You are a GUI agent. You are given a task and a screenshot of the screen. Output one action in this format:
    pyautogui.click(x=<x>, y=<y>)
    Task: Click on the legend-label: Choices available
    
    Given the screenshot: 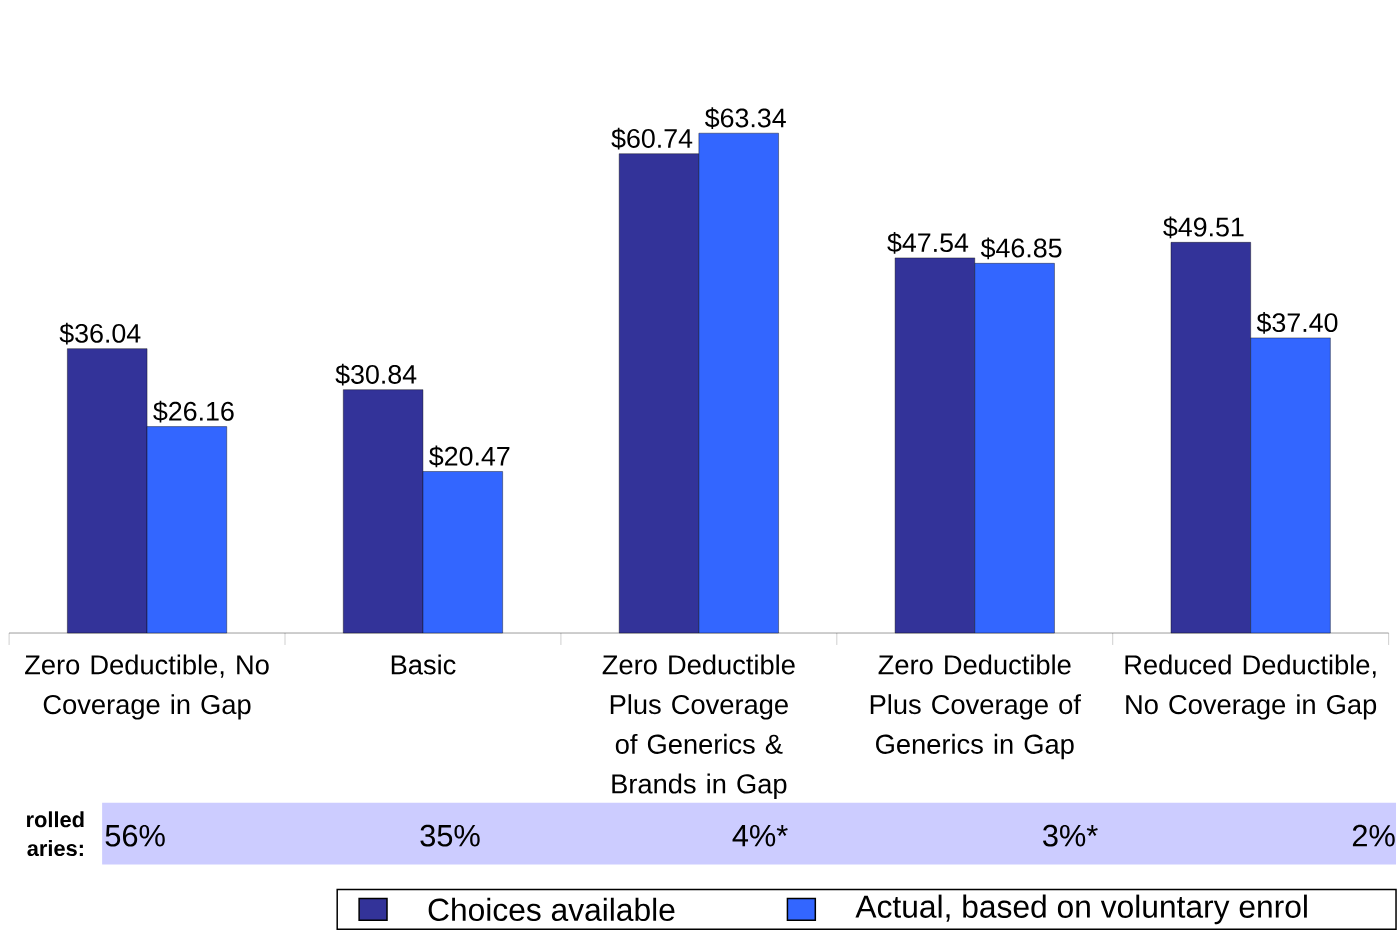 What is the action you would take?
    pyautogui.click(x=551, y=909)
    